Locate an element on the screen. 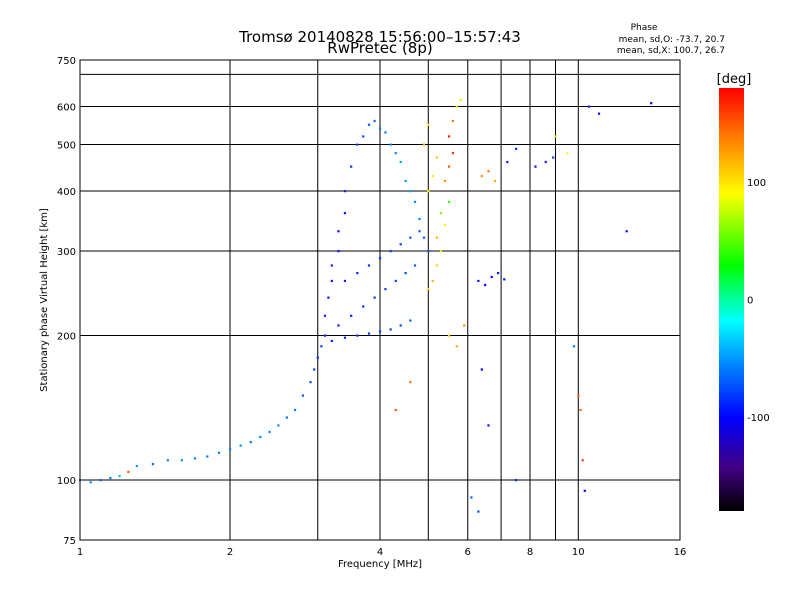 The image size is (800, 600). y-tick-label: 100 is located at coordinates (66, 481).